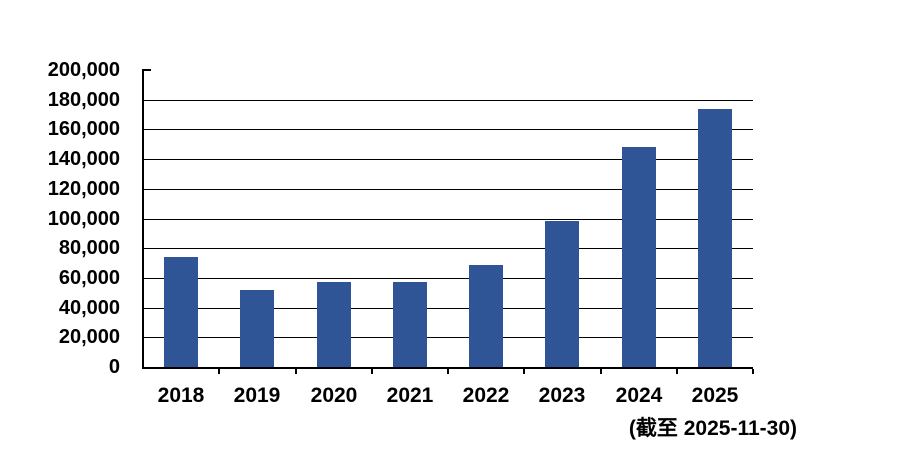 The width and height of the screenshot is (907, 468). What do you see at coordinates (147, 70) in the screenshot?
I see `y-axis-top-tick` at bounding box center [147, 70].